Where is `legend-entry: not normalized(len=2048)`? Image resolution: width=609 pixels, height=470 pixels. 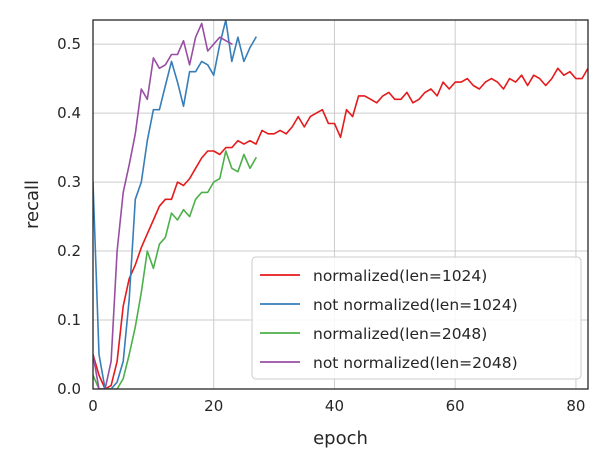
legend-entry: not normalized(len=2048) is located at coordinates (415, 363).